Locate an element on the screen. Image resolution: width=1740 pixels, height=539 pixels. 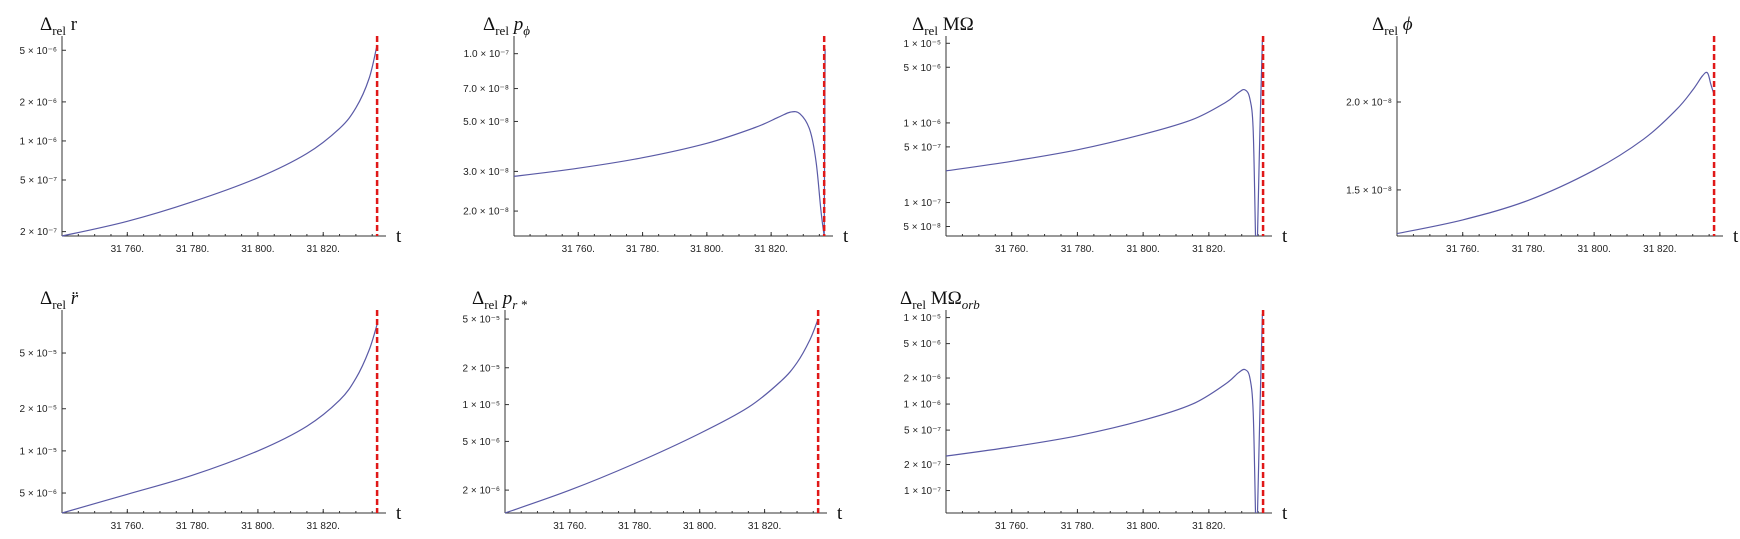
x-tick-label-phi: 31 780. is located at coordinates (1528, 249).